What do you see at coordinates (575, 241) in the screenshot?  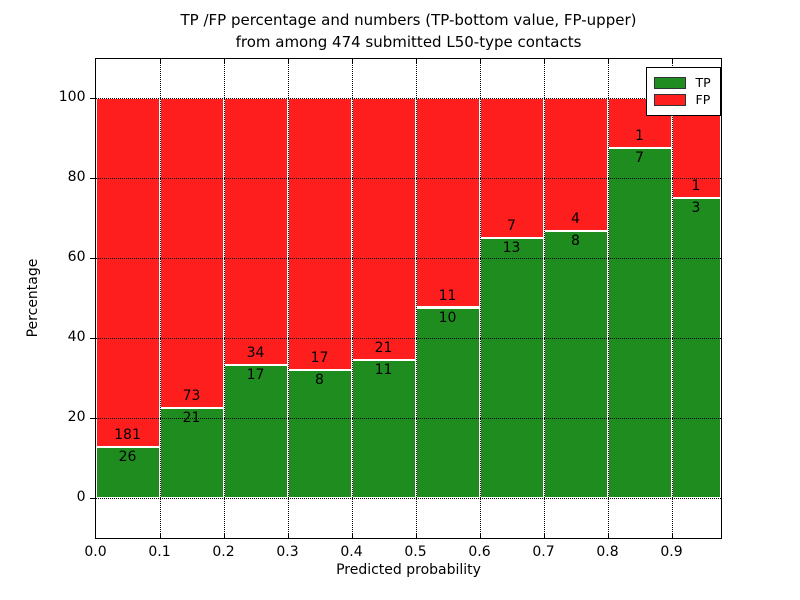 I see `tp-count-label-7: 8` at bounding box center [575, 241].